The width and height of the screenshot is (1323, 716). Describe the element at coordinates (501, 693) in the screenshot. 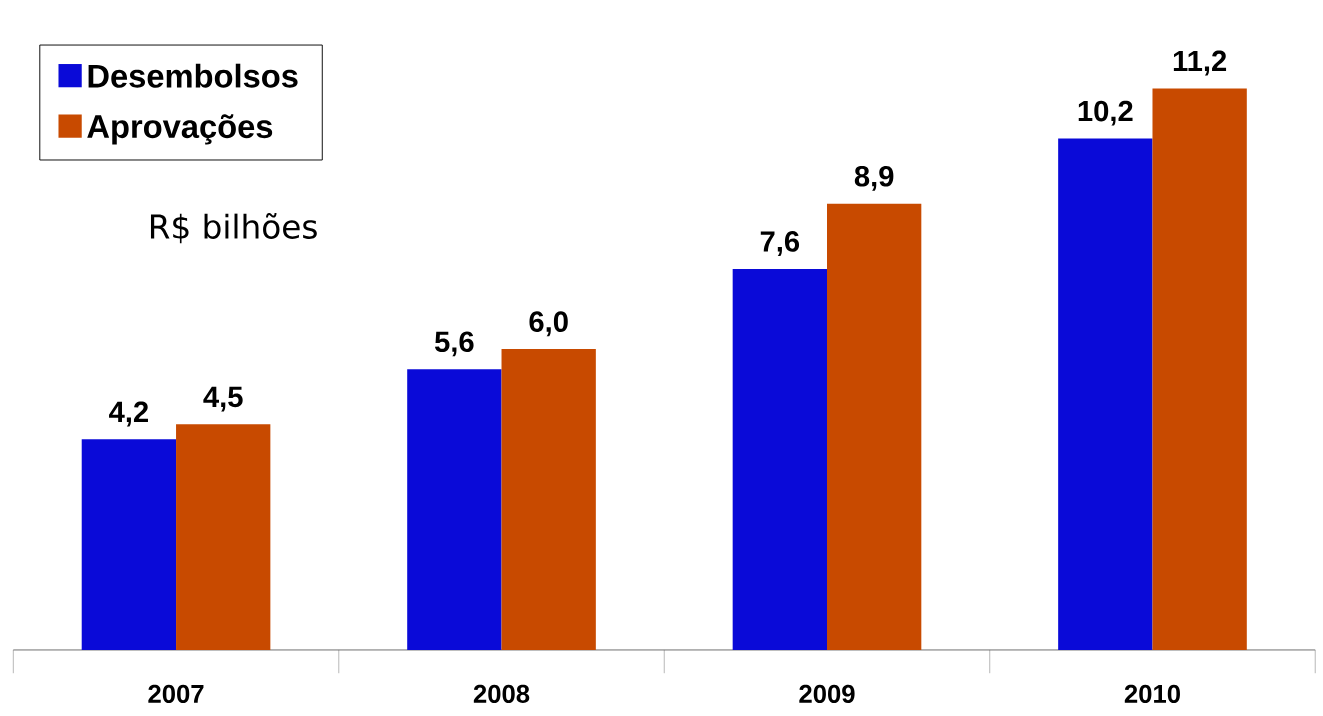

I see `x-tick-label: 2008` at that location.